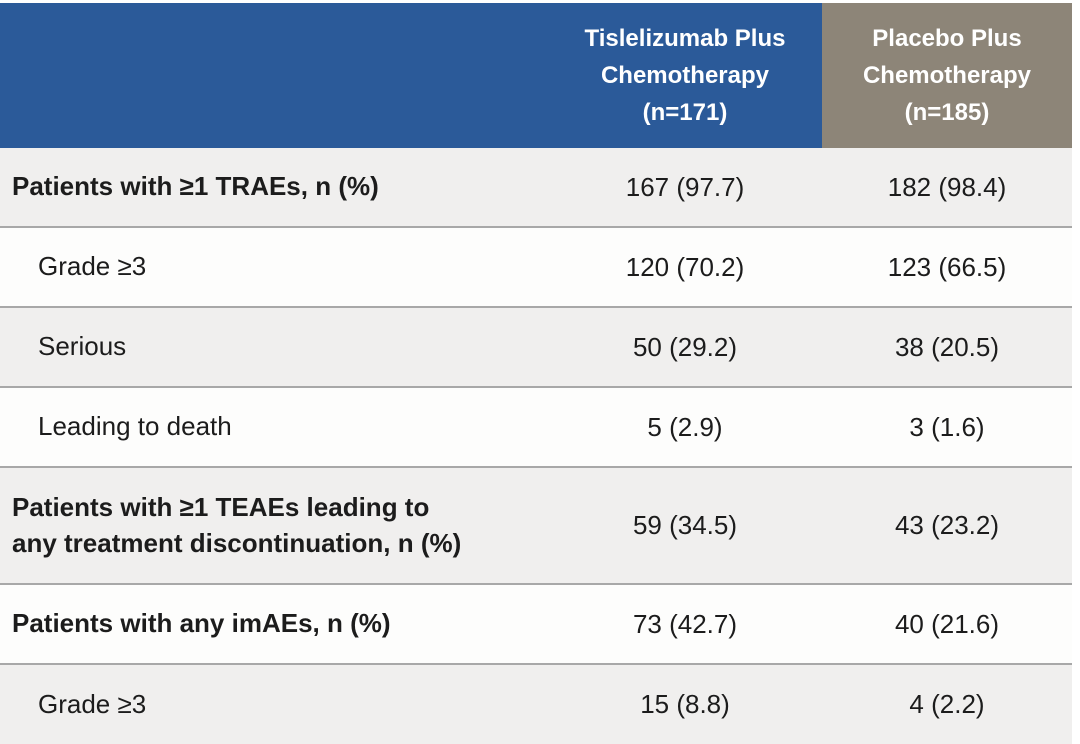  I want to click on header-blank-cell, so click(274, 75).